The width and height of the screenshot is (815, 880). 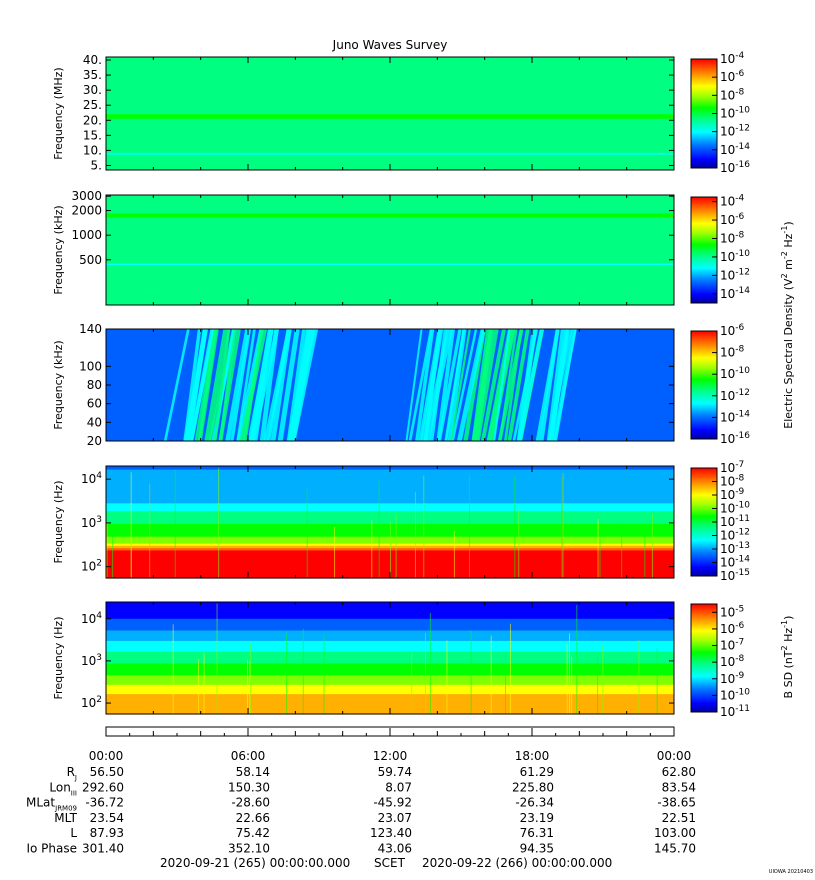 I want to click on time-axis: 00:00 06:00 12:00 18:00 00:00, so click(x=390, y=744).